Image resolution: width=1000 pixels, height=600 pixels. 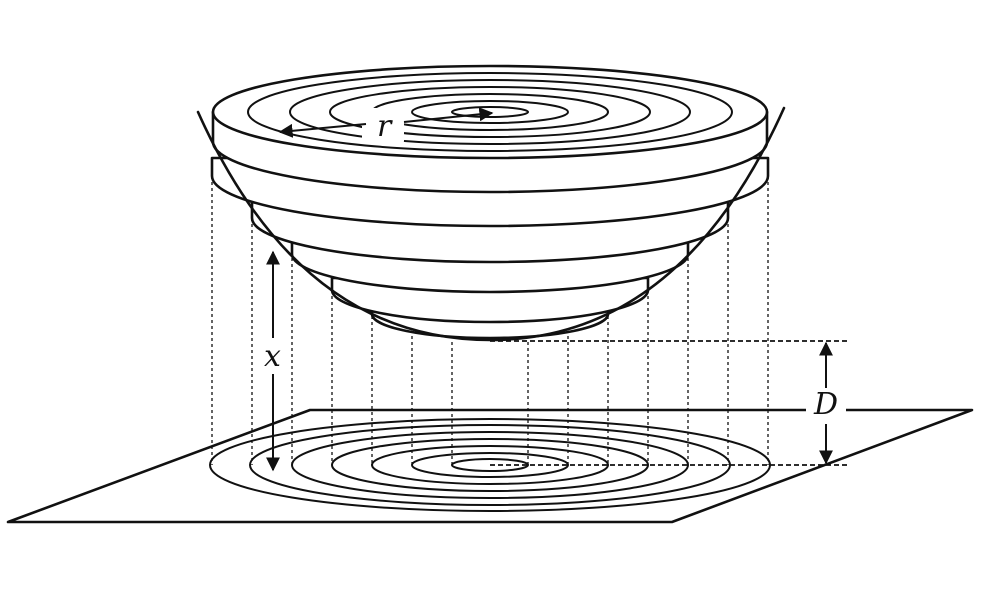 I want to click on distance-arrow, so click(x=826, y=403).